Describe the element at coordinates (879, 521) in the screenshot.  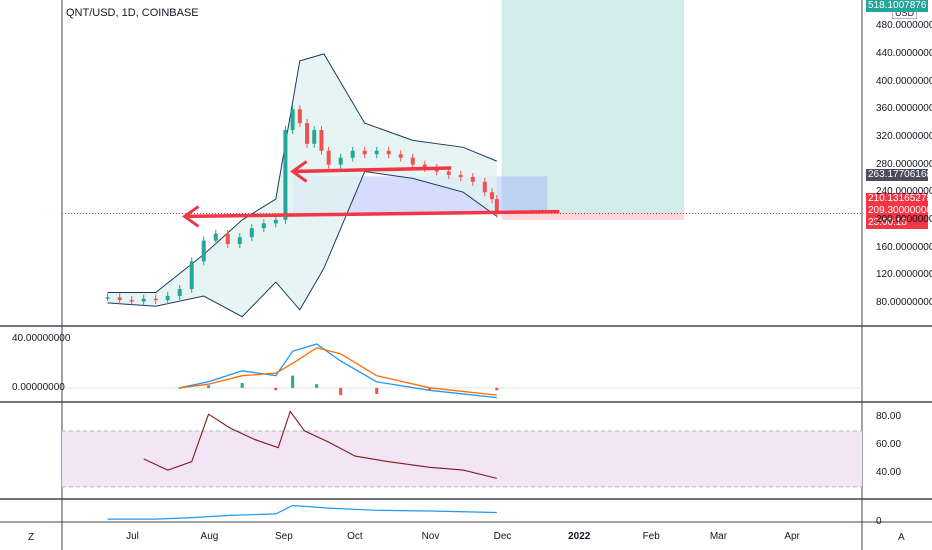
I see `y-tick-label: 0` at that location.